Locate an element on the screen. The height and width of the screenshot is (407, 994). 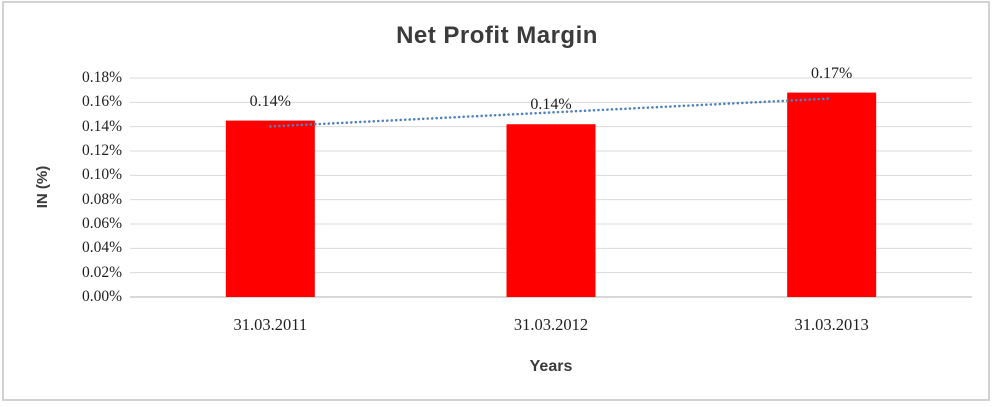
y-axis-title: IN (%) is located at coordinates (42, 187).